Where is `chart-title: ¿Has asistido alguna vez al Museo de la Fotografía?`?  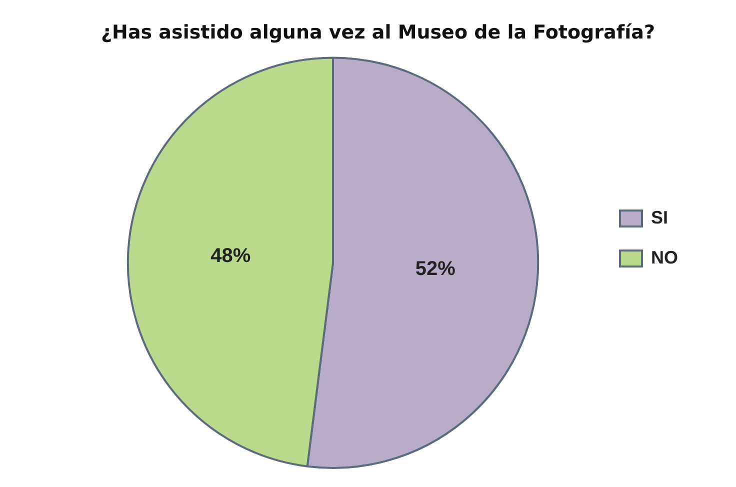 chart-title: ¿Has asistido alguna vez al Museo de la Fotografía? is located at coordinates (378, 32).